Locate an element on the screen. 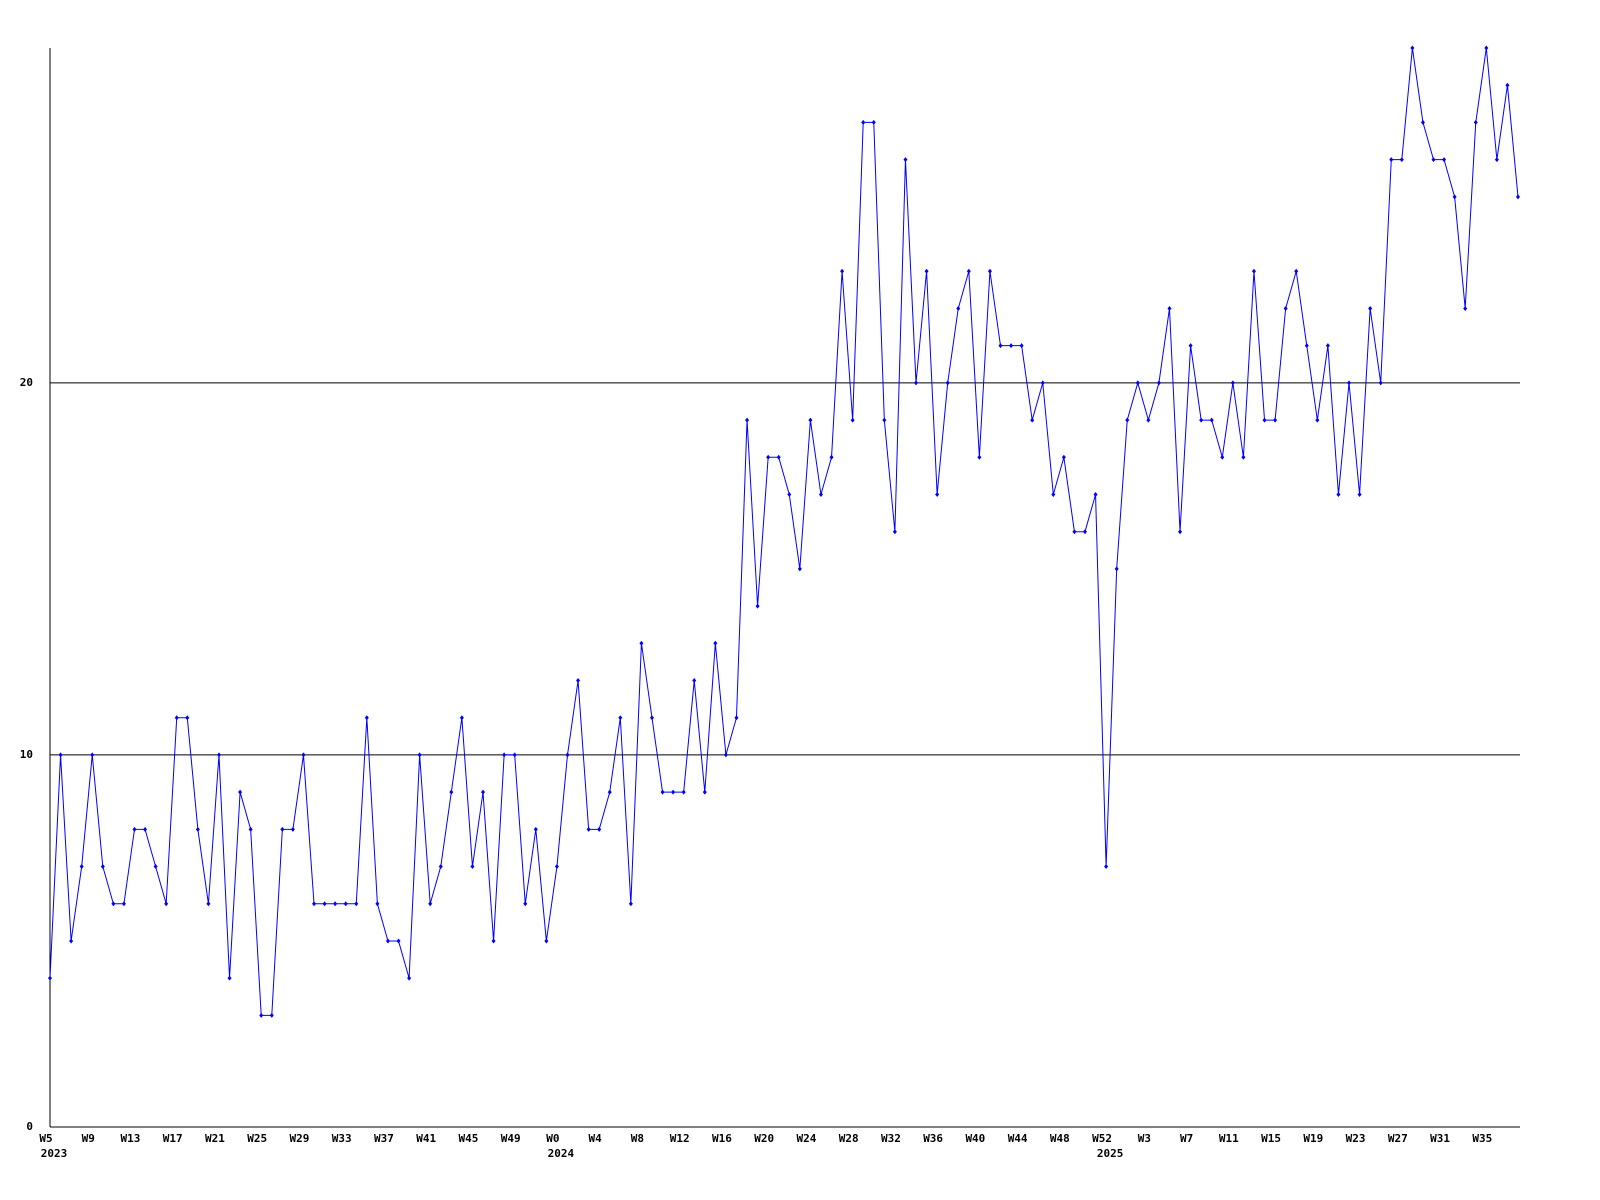  x-tick-label: W37 is located at coordinates (384, 1138).